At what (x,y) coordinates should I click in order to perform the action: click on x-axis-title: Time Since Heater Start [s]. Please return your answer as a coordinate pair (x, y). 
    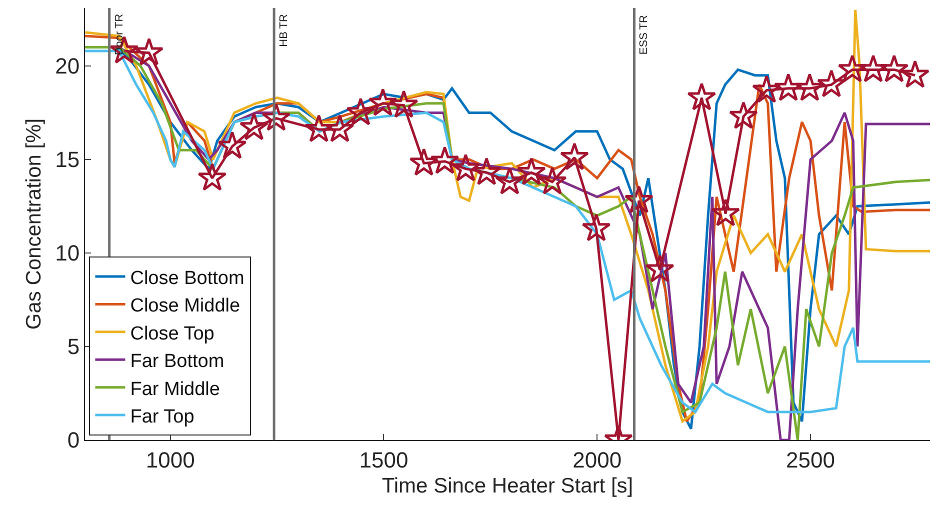
    Looking at the image, I should click on (508, 486).